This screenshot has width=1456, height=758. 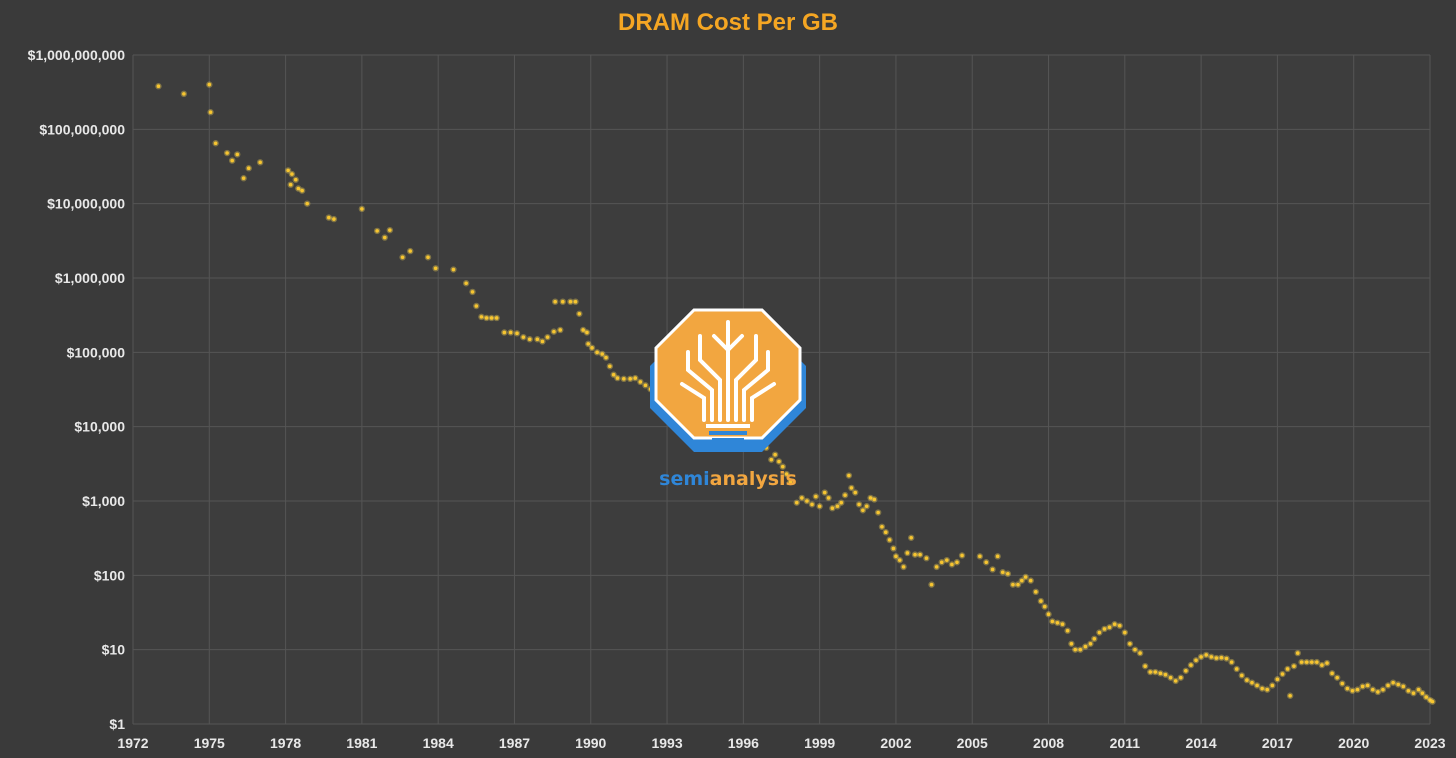 What do you see at coordinates (728, 399) in the screenshot?
I see `semianalysis-logo: semianalysis` at bounding box center [728, 399].